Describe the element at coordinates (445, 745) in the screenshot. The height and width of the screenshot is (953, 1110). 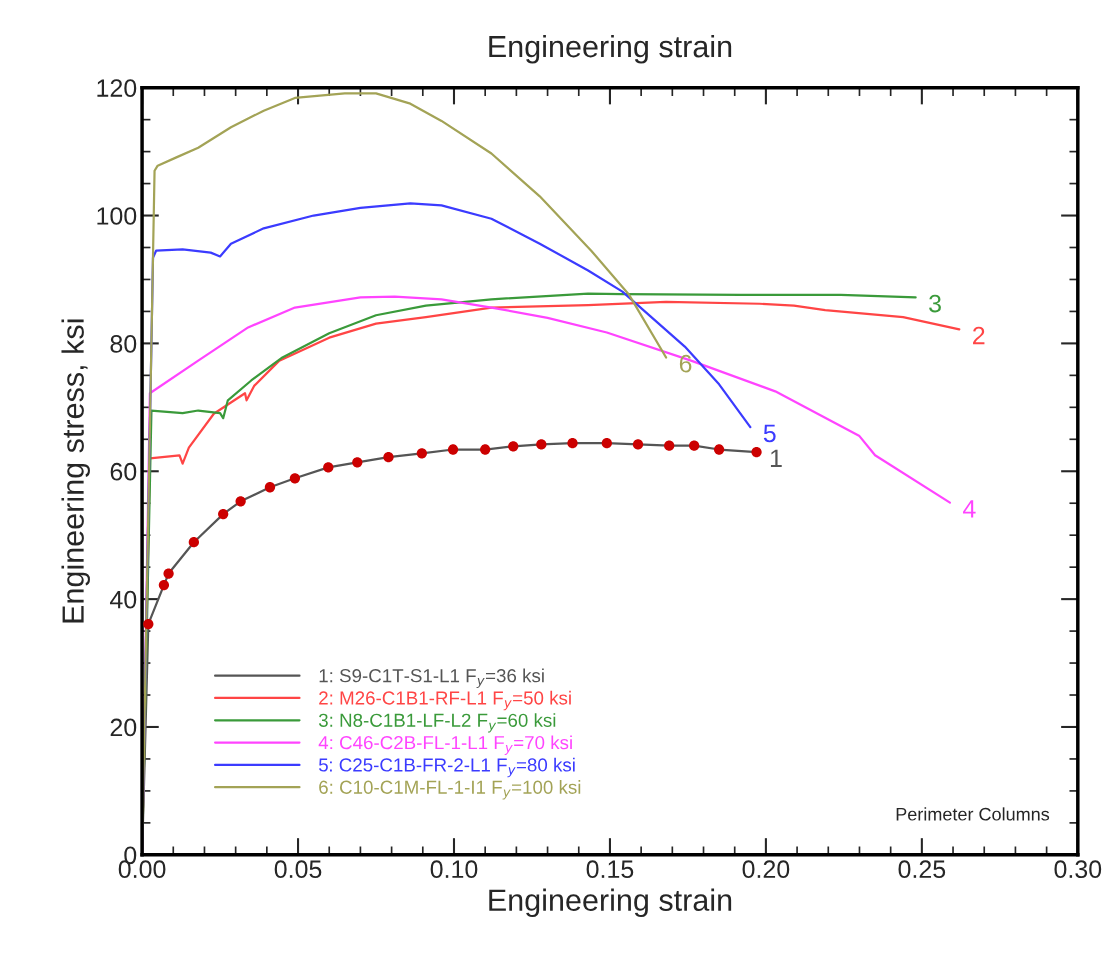
I see `legend-label: 4: C46-C2B-FL-1-L1 F$_{y}$=70 ksi` at that location.